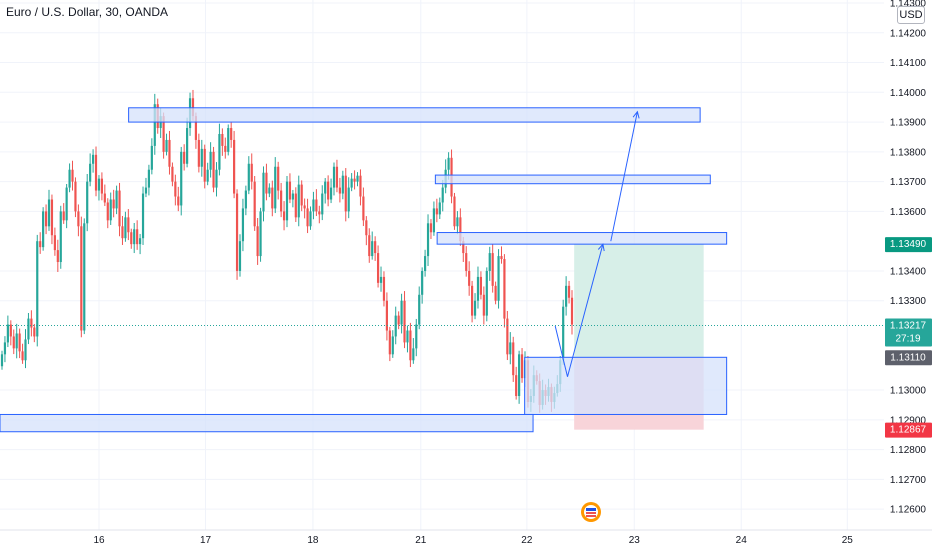 The image size is (932, 550). I want to click on last-price-tag-text: 1.13217, so click(908, 325).